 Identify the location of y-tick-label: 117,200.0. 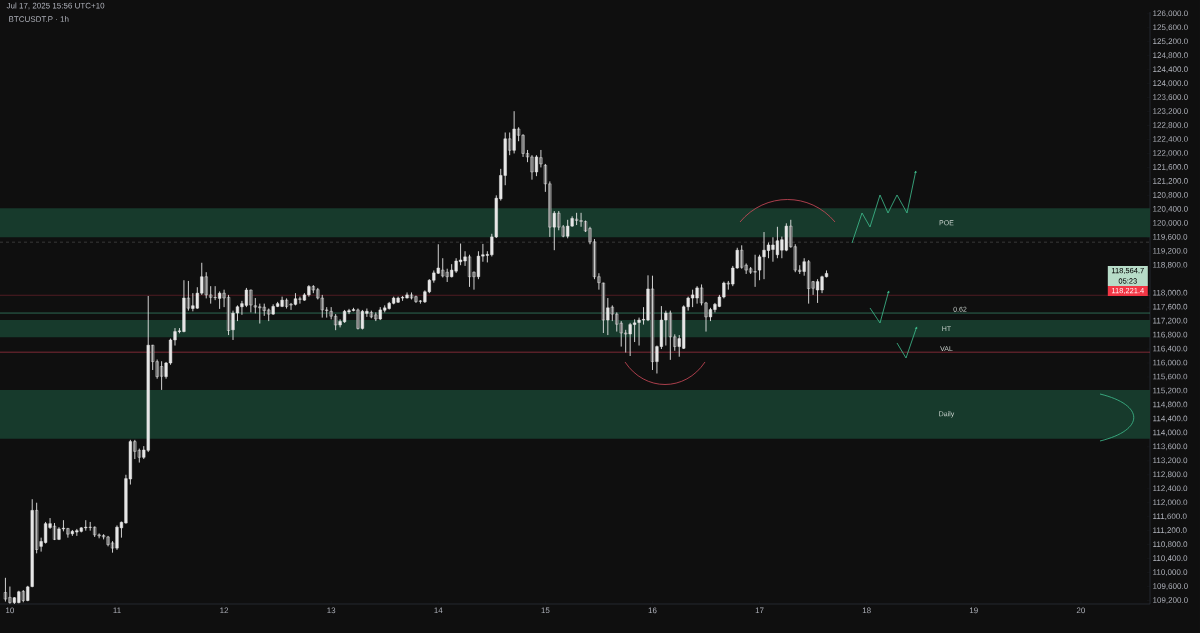
(1170, 321).